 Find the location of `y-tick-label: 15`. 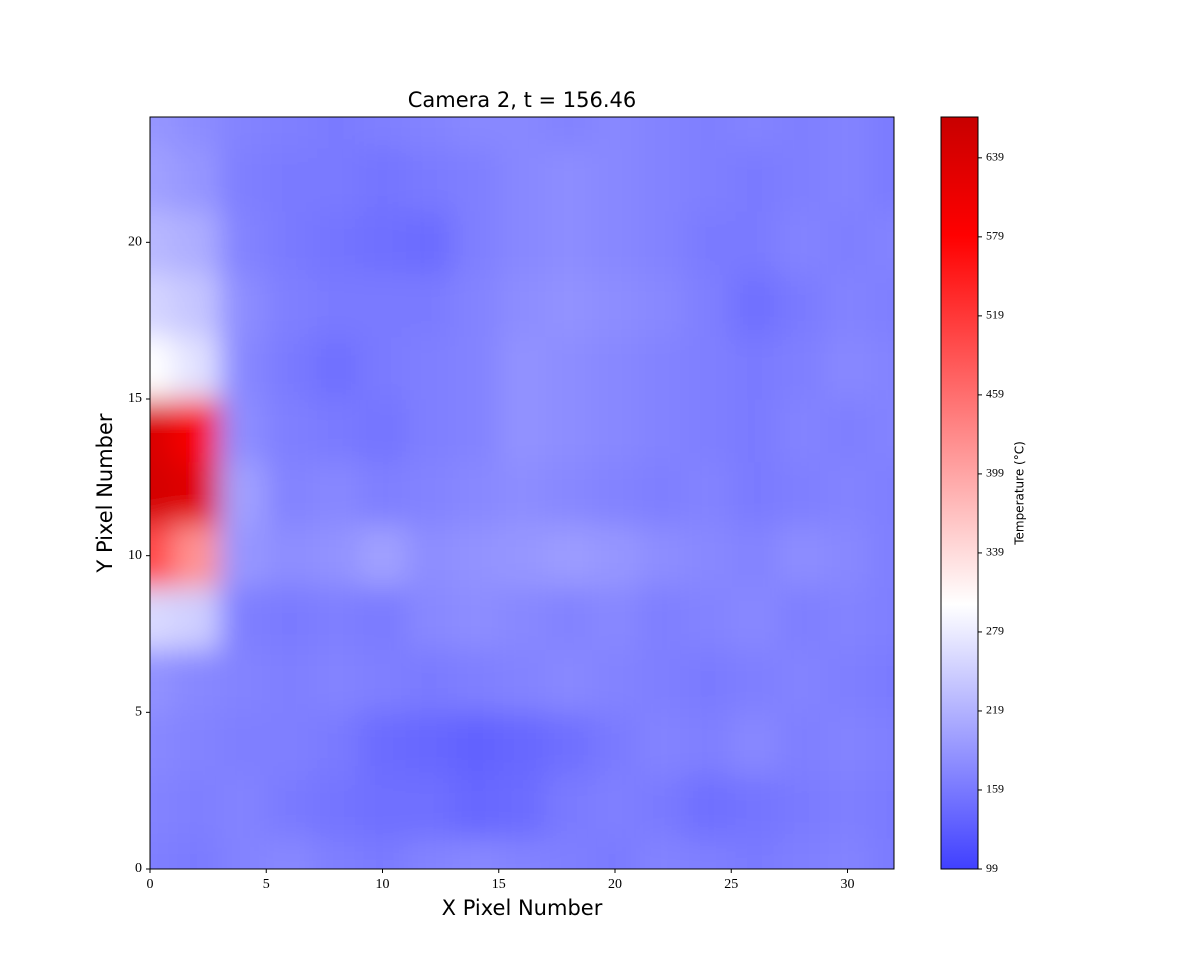

y-tick-label: 15 is located at coordinates (135, 398).